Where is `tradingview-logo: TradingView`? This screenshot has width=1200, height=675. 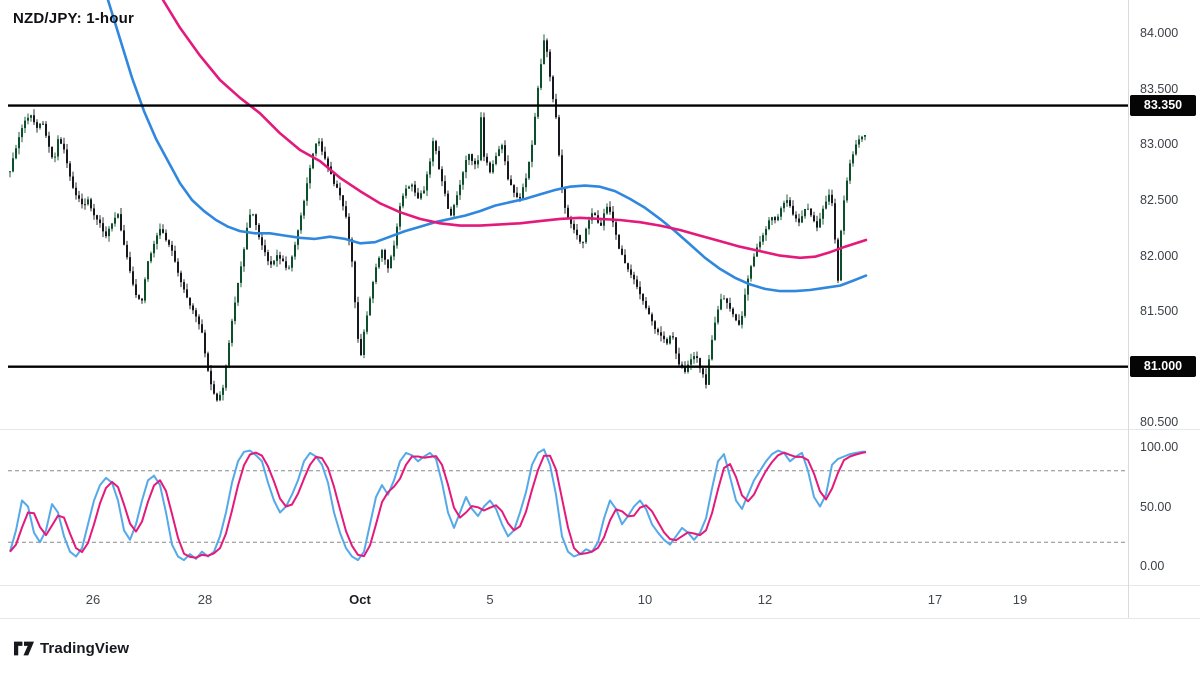
tradingview-logo: TradingView is located at coordinates (71, 648).